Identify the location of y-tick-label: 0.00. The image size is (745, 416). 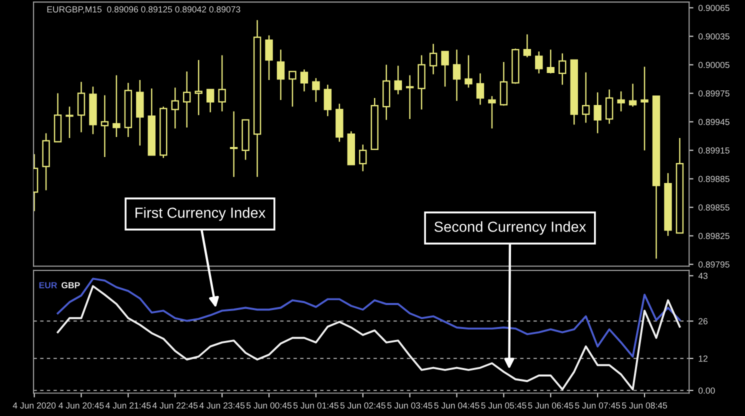
(706, 391).